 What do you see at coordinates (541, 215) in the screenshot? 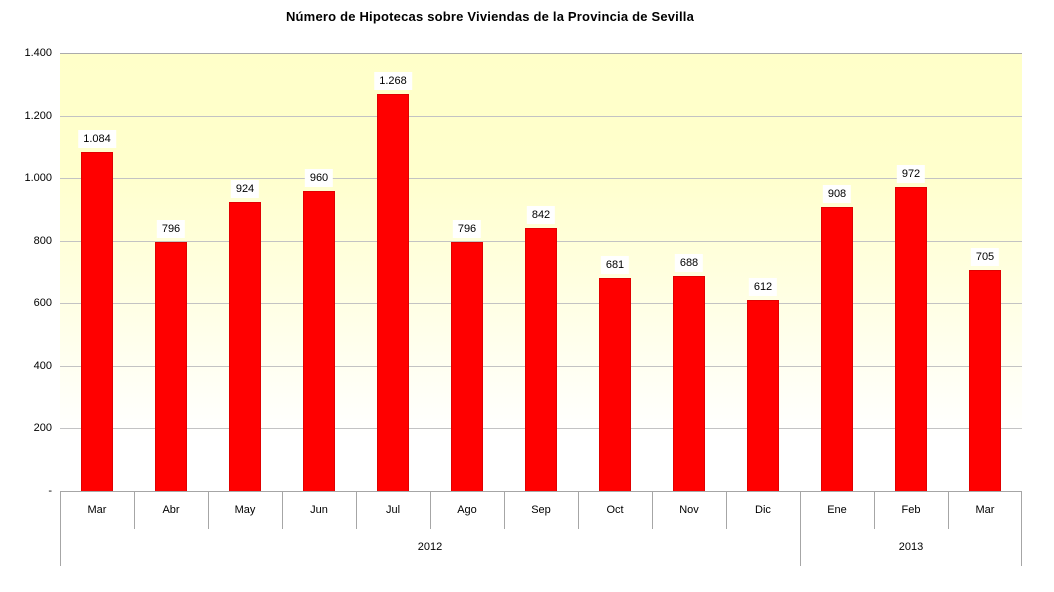
I see `bar-value-label: 842` at bounding box center [541, 215].